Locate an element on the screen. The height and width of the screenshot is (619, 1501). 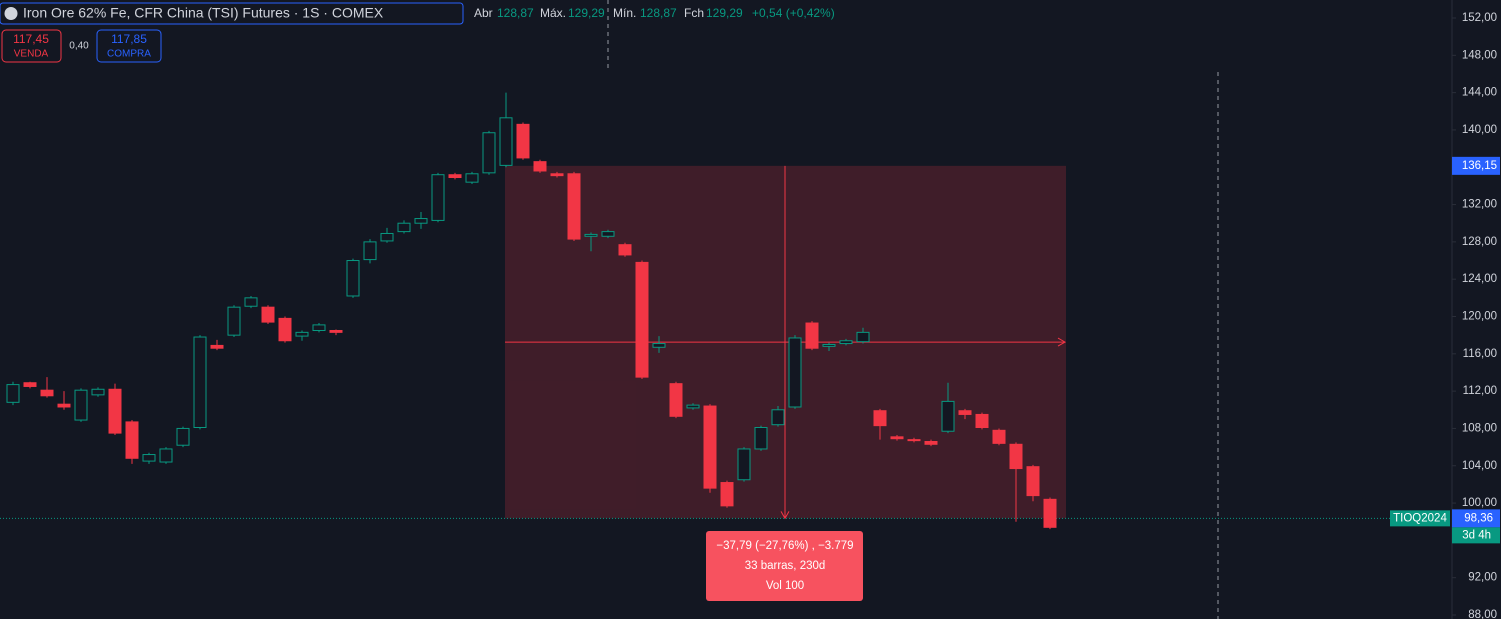
buy-button is located at coordinates (129, 46).